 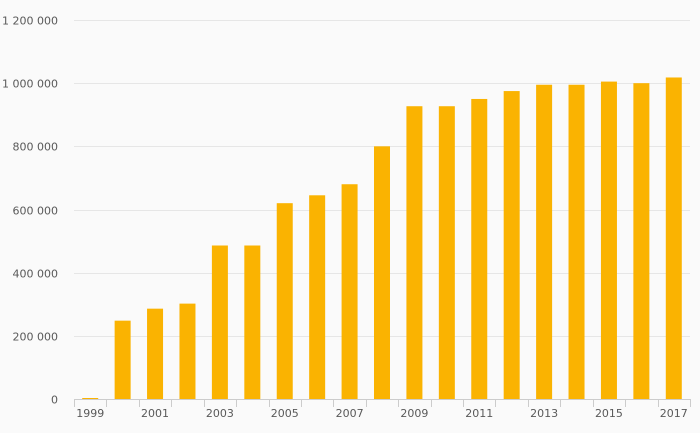 What do you see at coordinates (609, 413) in the screenshot?
I see `x-tick-label: 2015` at bounding box center [609, 413].